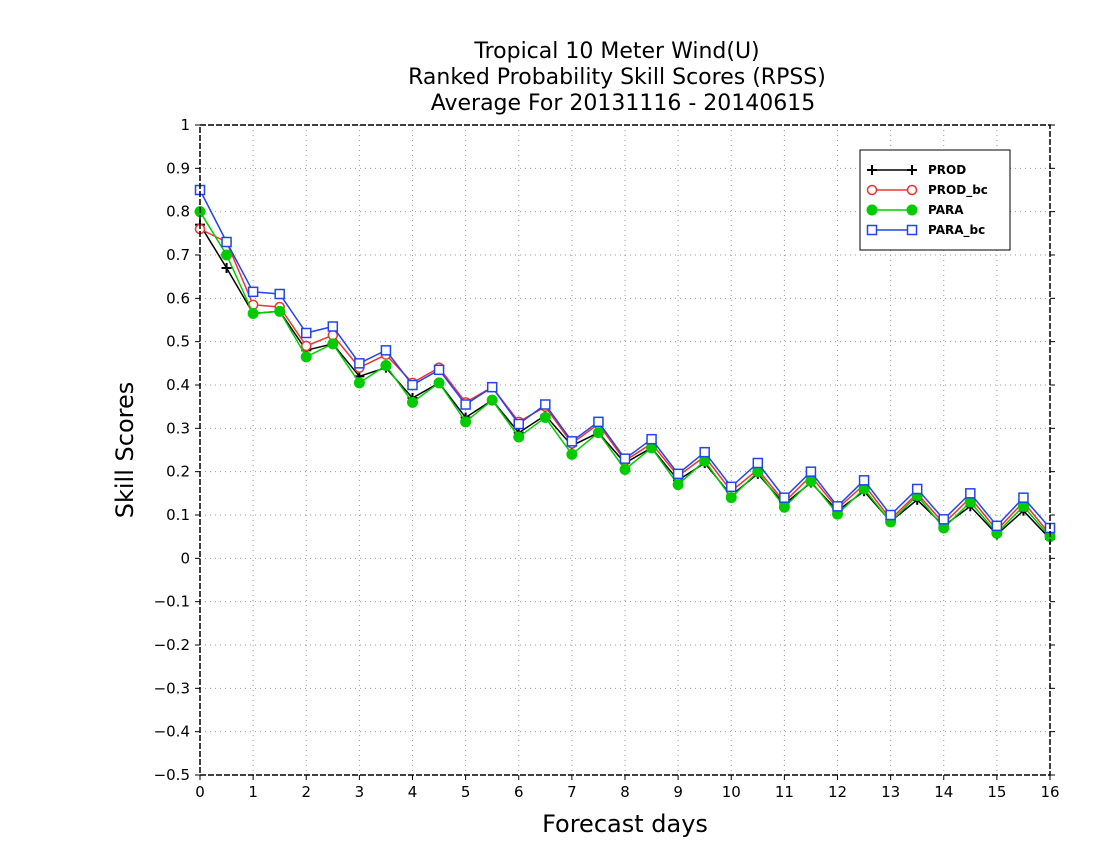  Describe the element at coordinates (956, 230) in the screenshot. I see `legend-label-para-bc: PARA_bc` at that location.